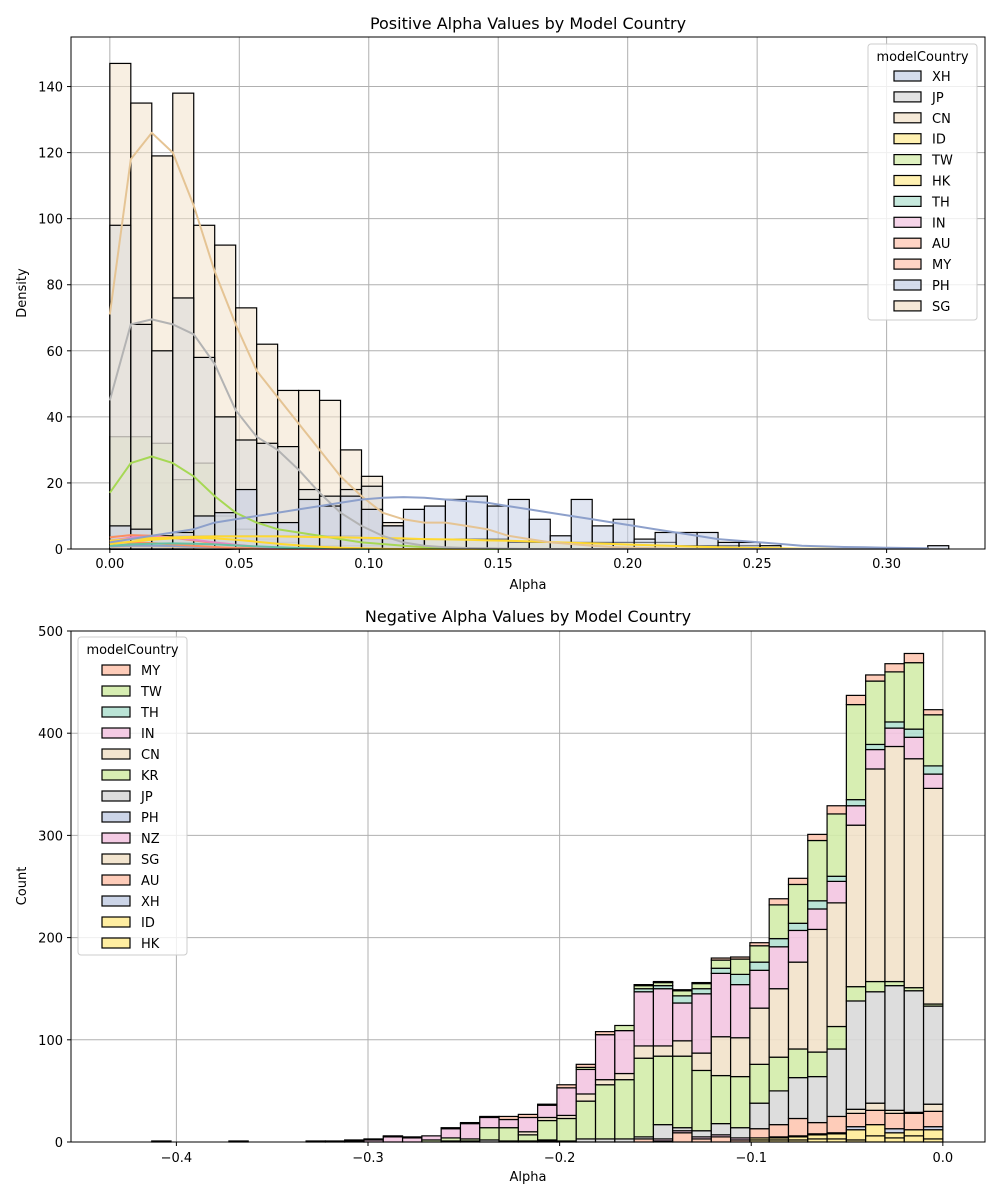  I want to click on legend-label: HK, so click(150, 944).